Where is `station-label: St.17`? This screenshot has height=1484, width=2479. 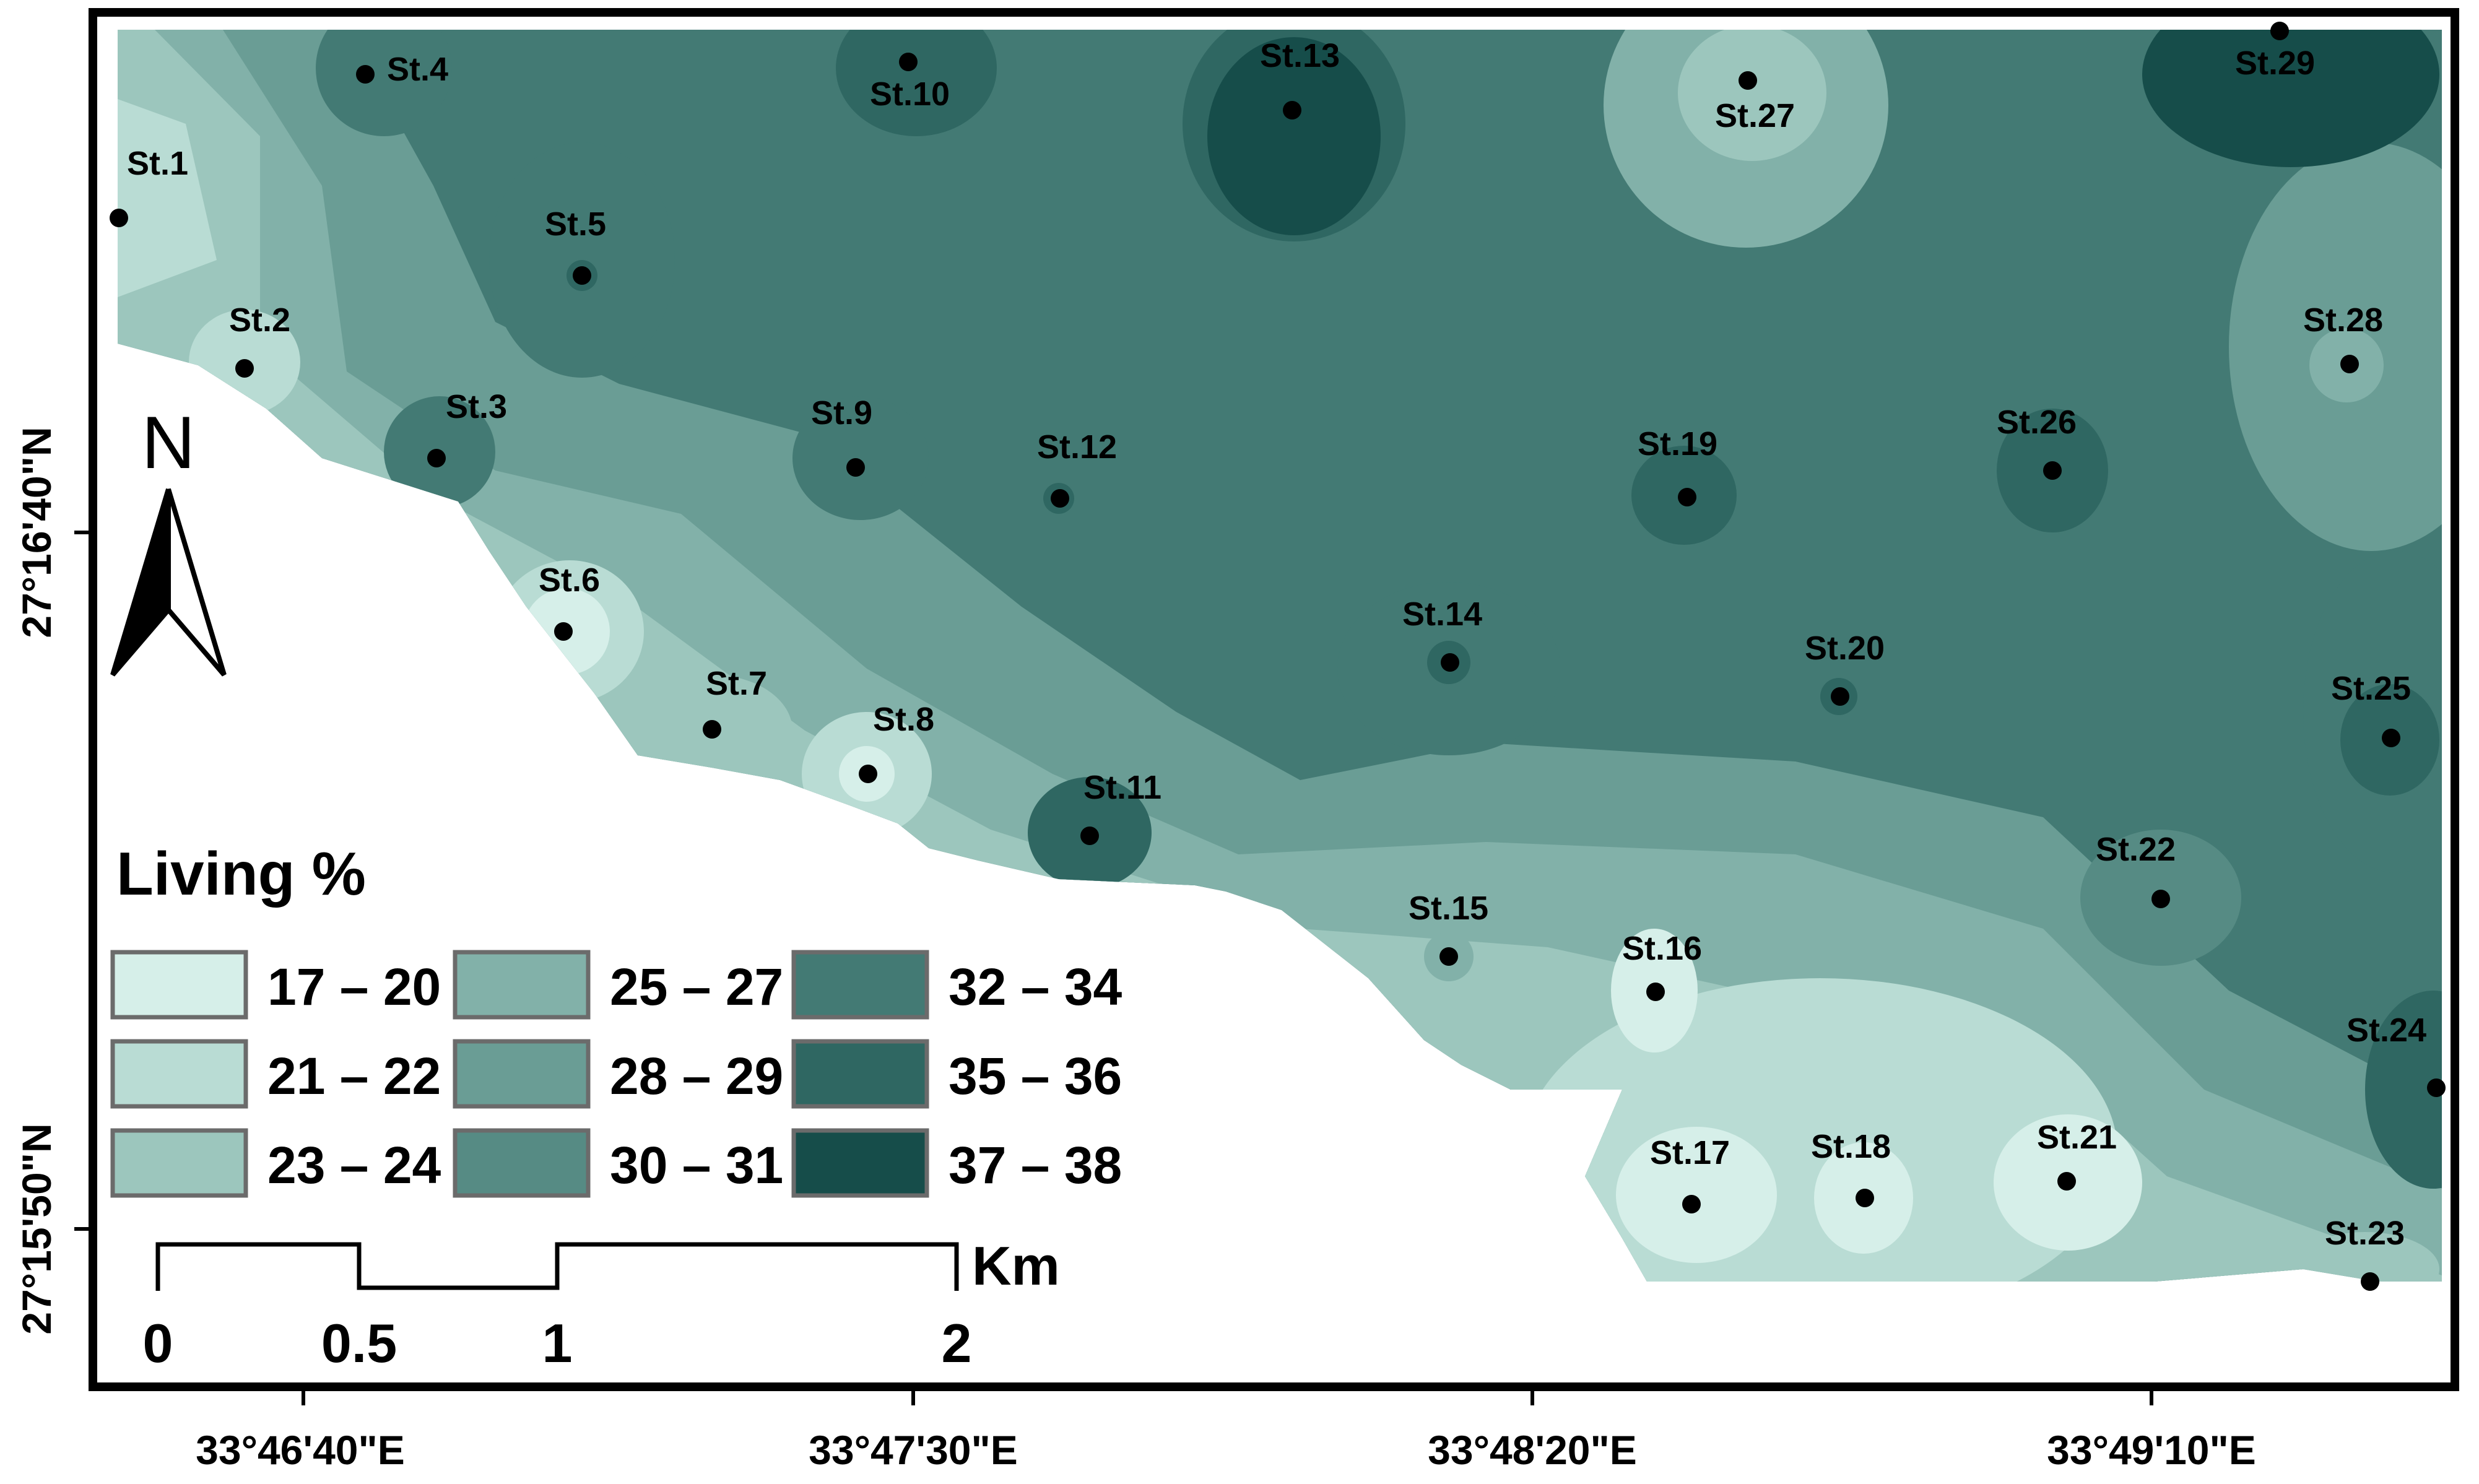 station-label: St.17 is located at coordinates (1690, 1153).